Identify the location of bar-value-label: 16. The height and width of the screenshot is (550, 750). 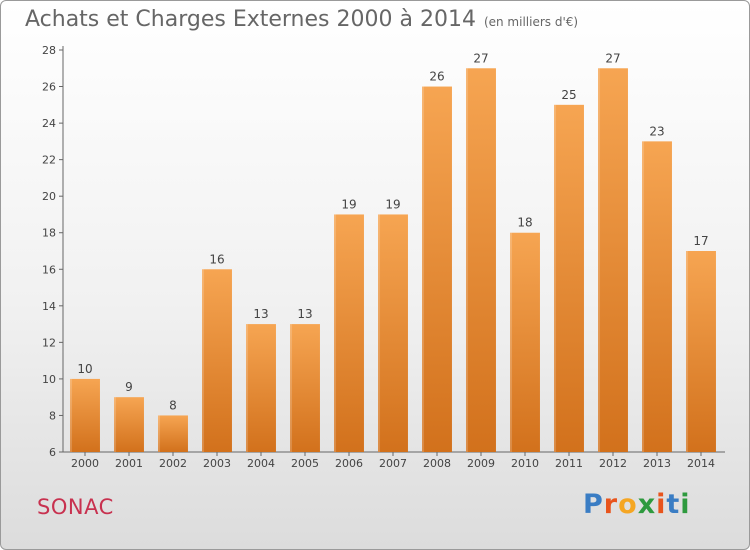
(216, 259).